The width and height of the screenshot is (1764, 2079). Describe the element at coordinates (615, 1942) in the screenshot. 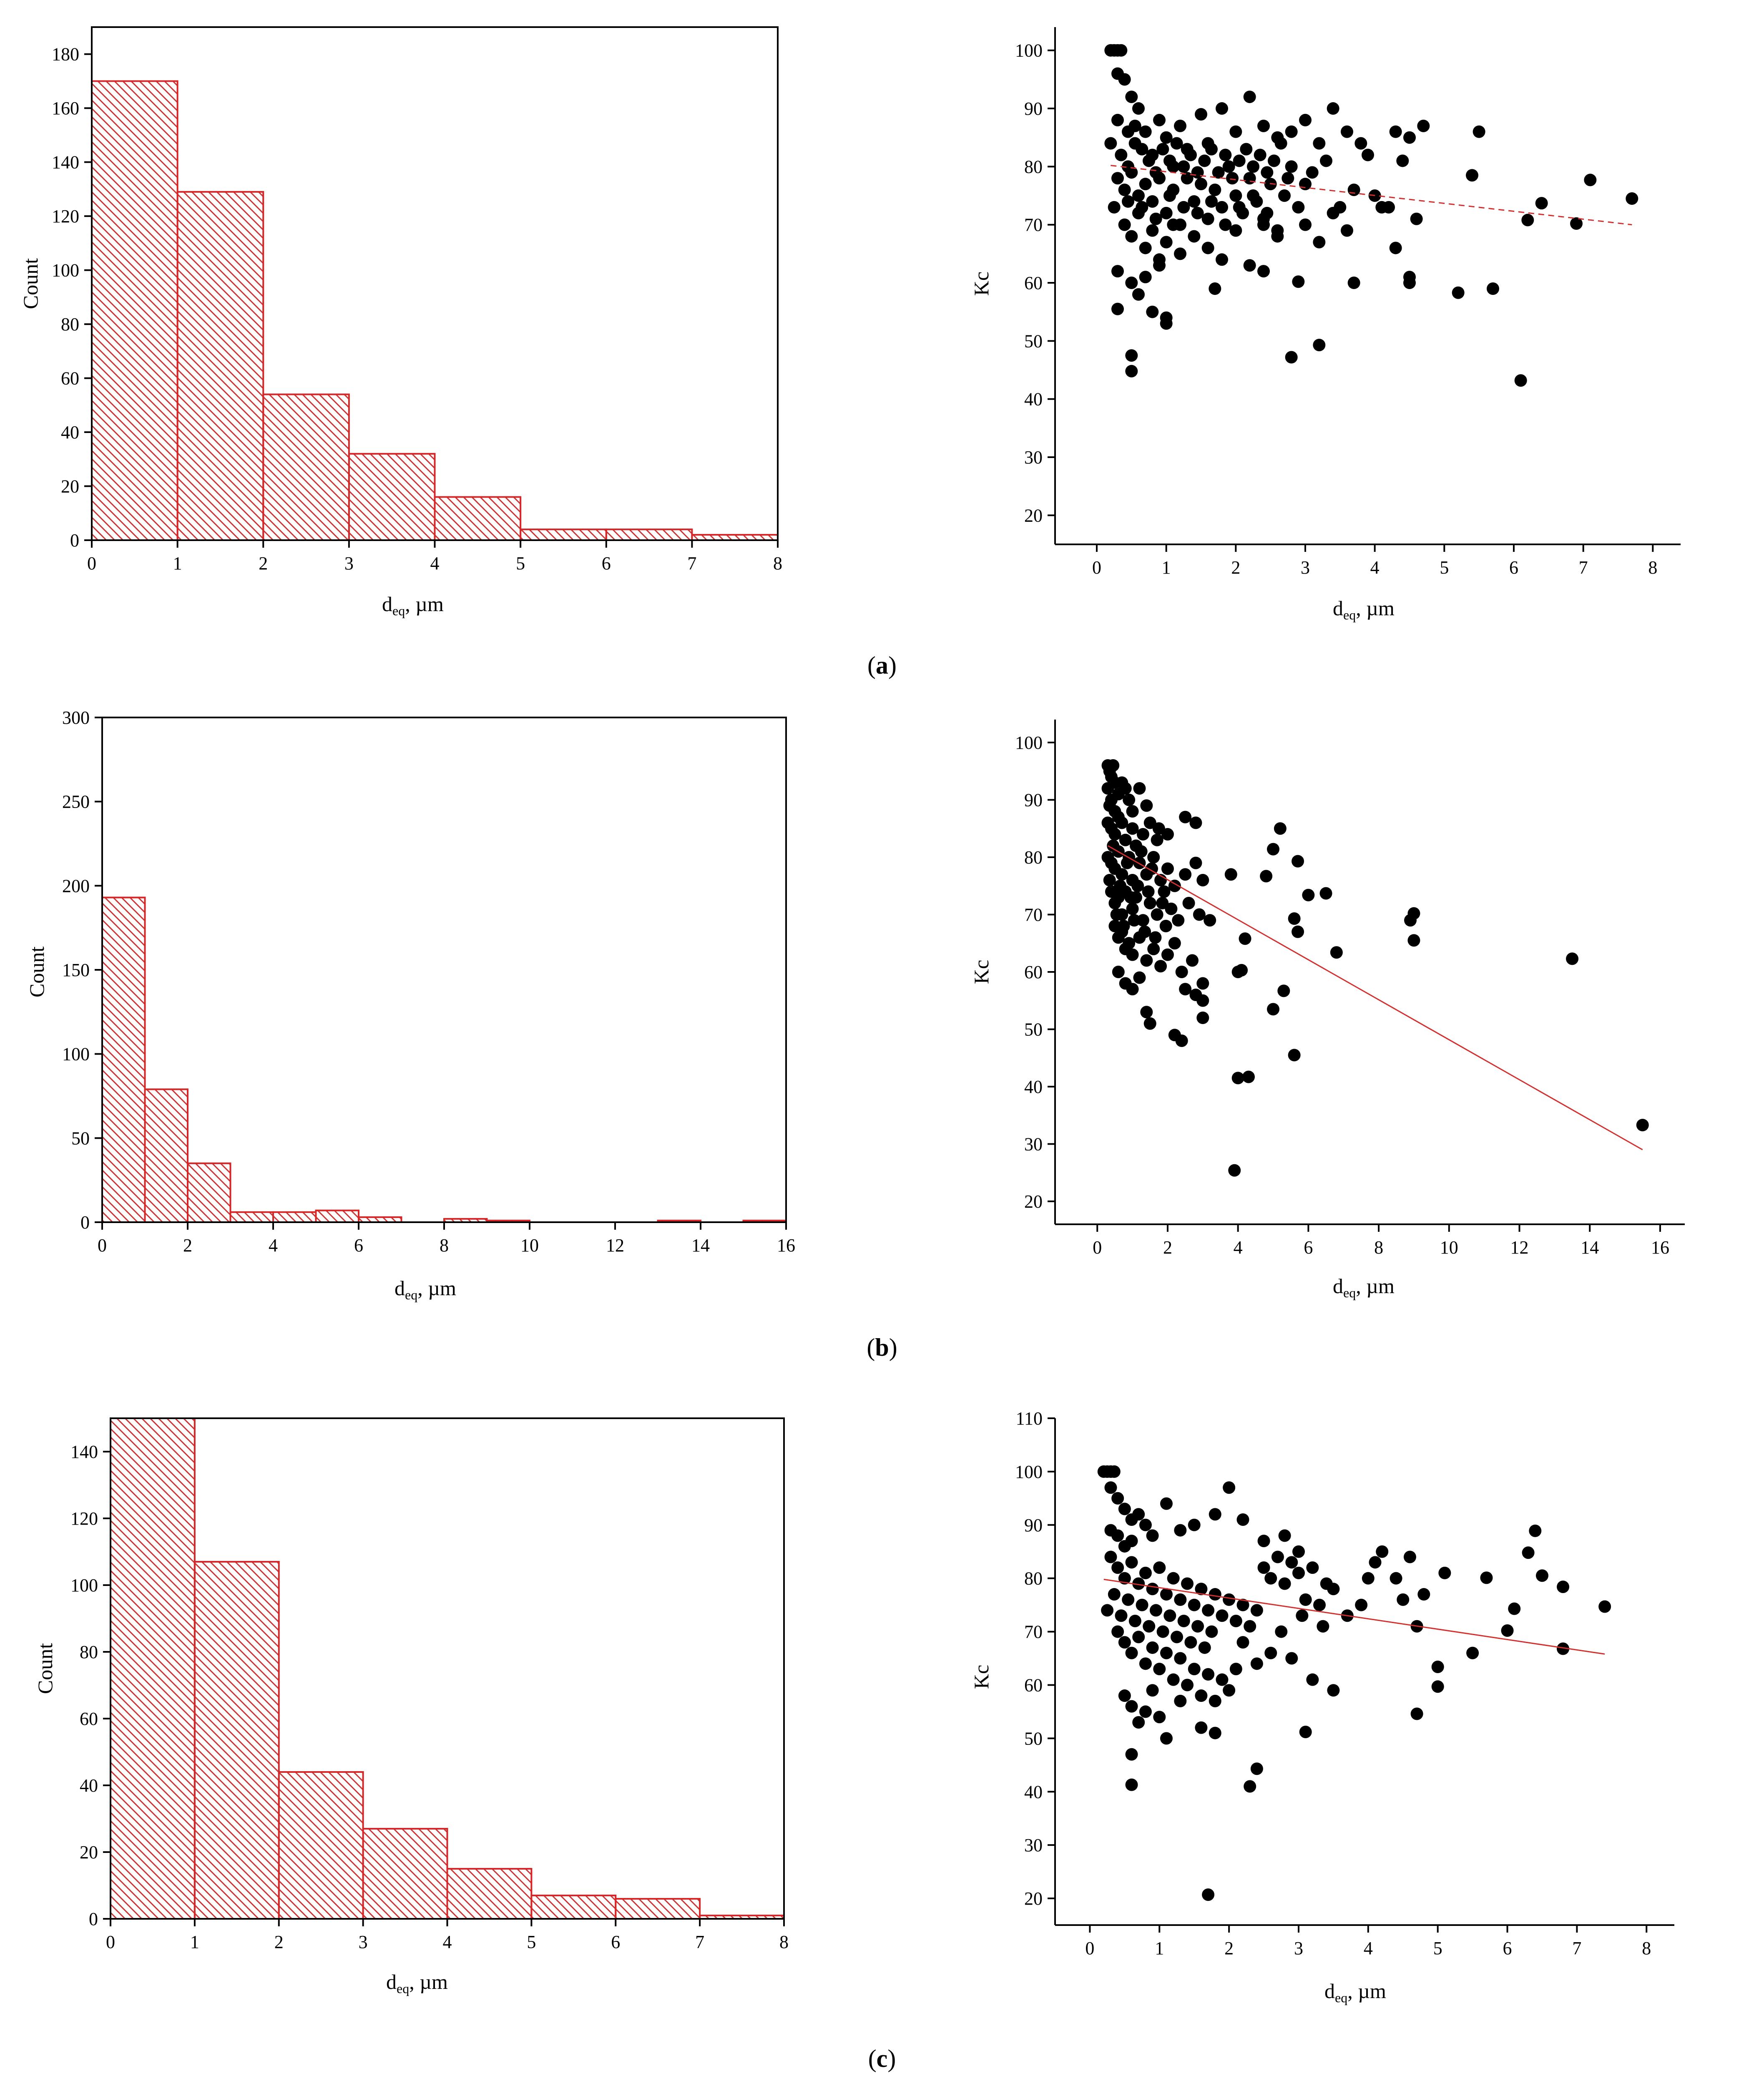

I see `histogram-c-x-tick-label: 6` at that location.